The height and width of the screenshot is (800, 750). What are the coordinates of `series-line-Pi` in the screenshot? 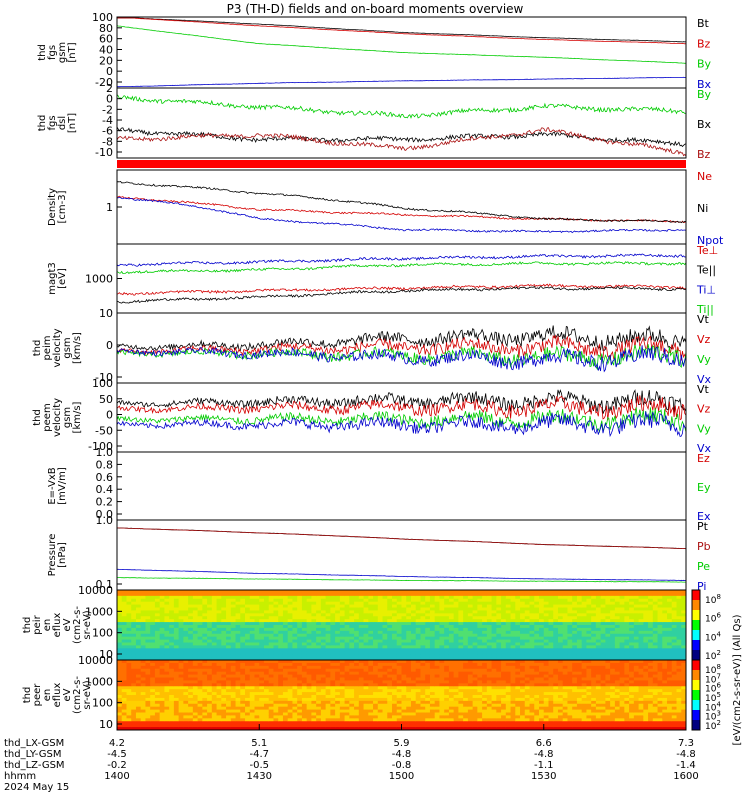 It's located at (402, 574).